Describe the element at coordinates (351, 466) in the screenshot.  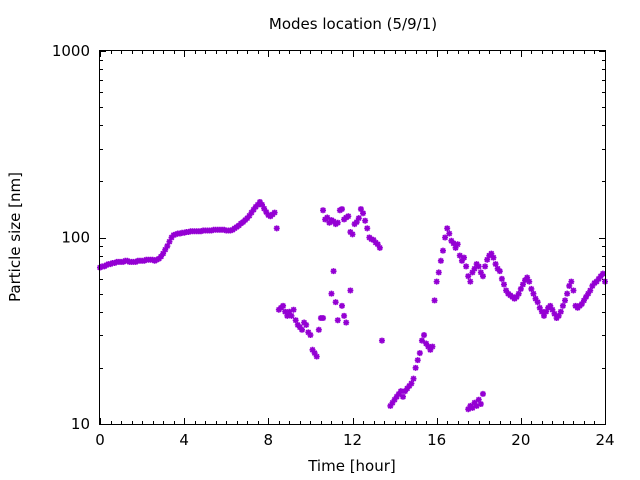
I see `x-axis-title: Time [hour]` at that location.